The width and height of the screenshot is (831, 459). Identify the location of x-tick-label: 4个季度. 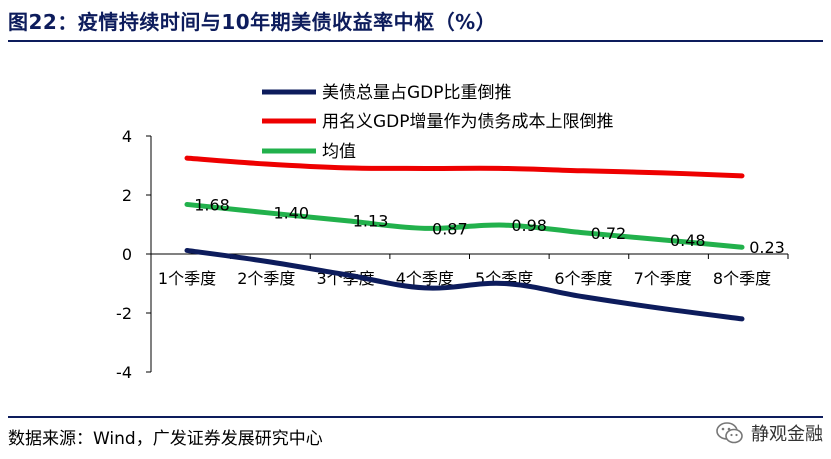
(425, 278).